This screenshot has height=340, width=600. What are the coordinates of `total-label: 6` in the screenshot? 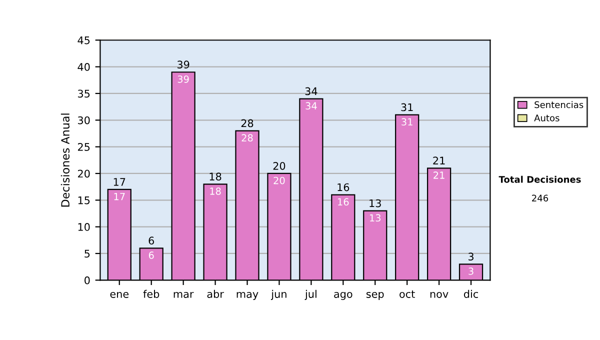 It's located at (151, 240).